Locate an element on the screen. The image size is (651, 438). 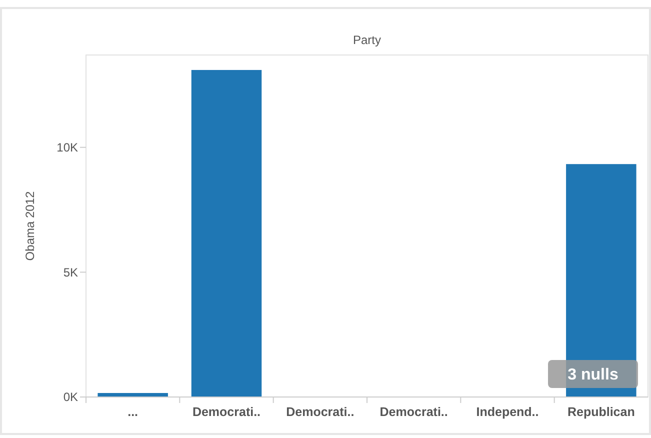
bar is located at coordinates (226, 233).